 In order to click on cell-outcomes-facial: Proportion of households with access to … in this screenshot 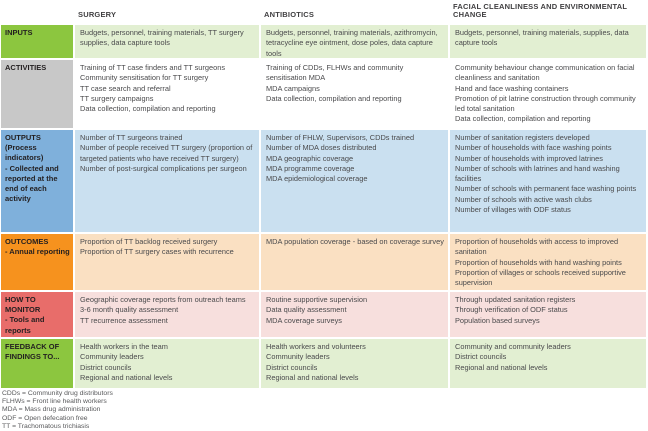, I will do `click(548, 262)`.